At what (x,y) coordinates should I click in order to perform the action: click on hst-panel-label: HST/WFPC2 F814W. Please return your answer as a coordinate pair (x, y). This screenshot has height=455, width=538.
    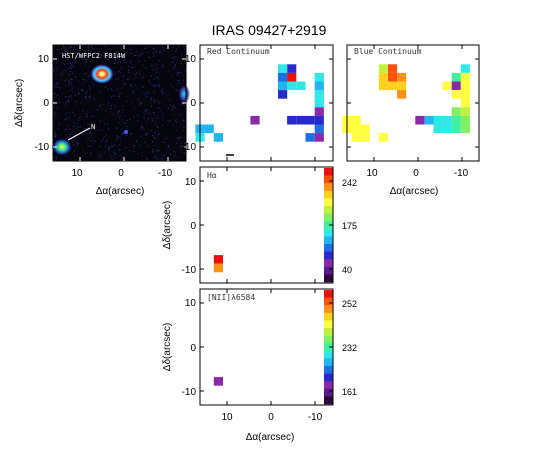
    Looking at the image, I should click on (94, 56).